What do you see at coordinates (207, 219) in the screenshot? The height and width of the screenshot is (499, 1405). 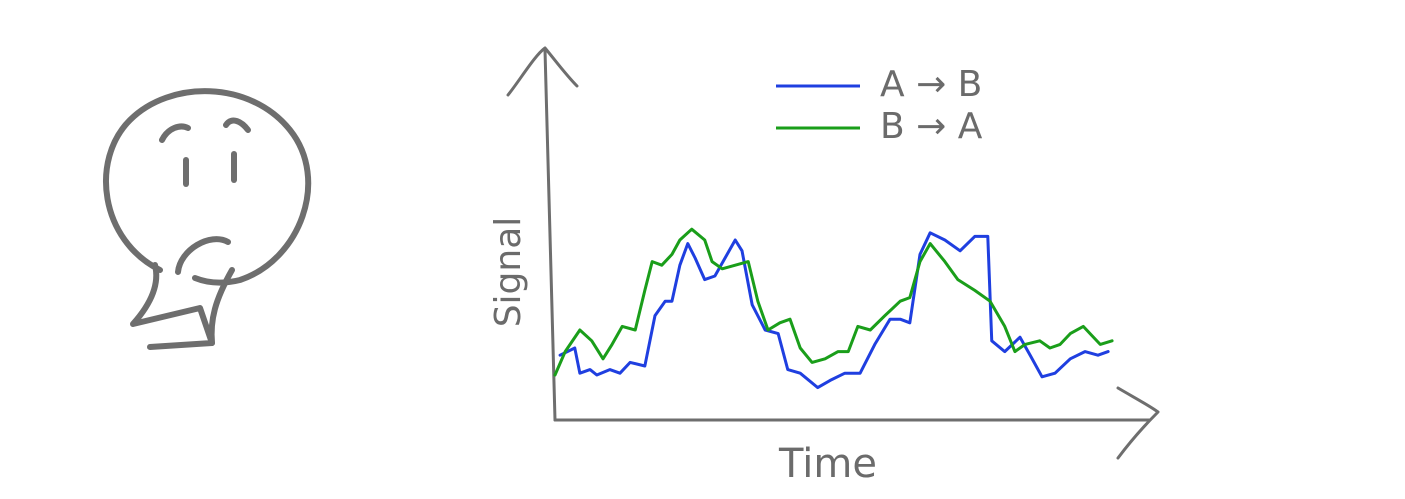 I see `thinking-face` at bounding box center [207, 219].